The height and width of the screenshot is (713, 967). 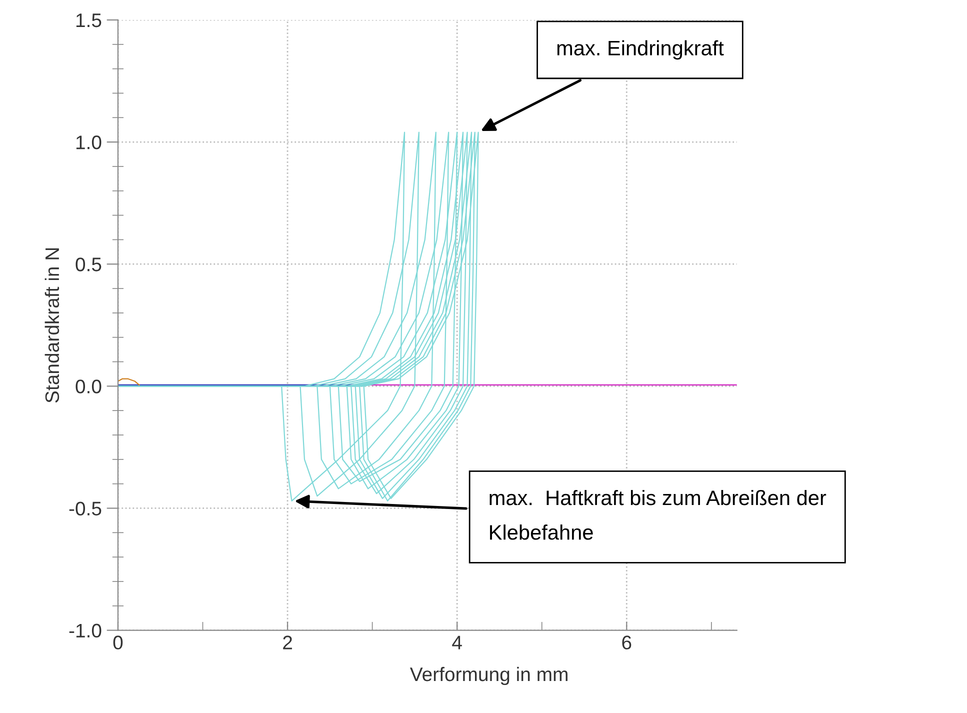 I want to click on annotation: max. Eindringkraft, so click(x=640, y=50).